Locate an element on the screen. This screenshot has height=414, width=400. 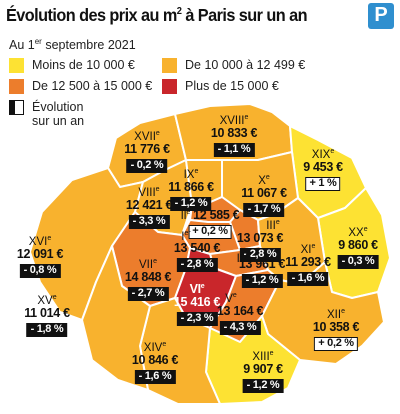
arr-label-xvi: XVIe 12 091 € - 0,8 % is located at coordinates (40, 256).